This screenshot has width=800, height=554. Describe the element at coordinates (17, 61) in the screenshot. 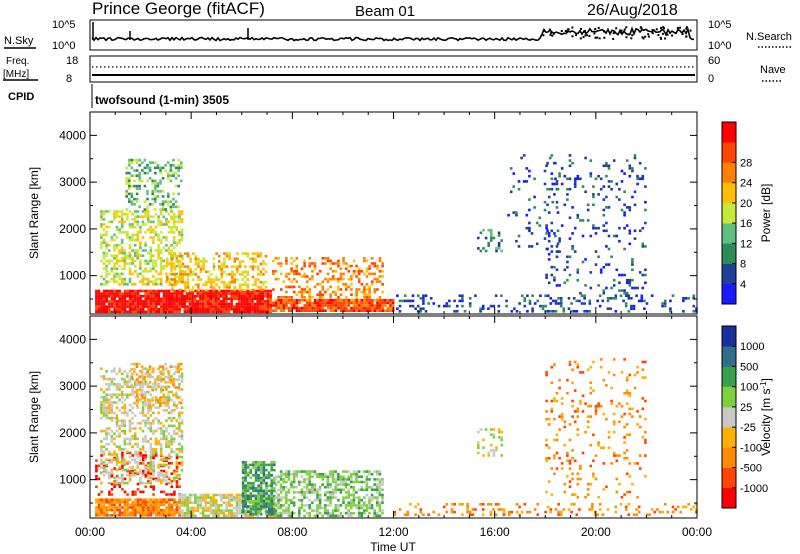

I see `freq-label-line1: Freq.` at that location.